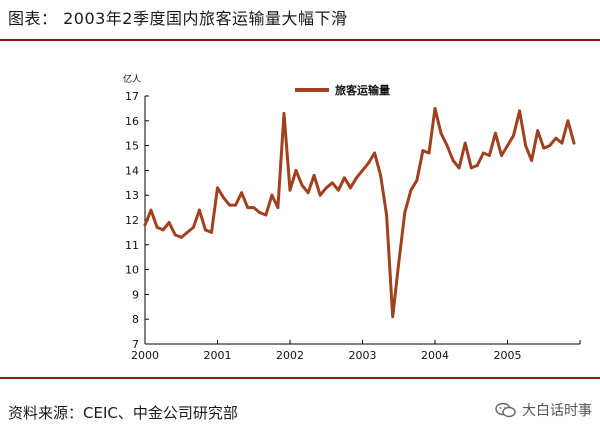 The width and height of the screenshot is (600, 435). I want to click on y-axis-unit: 亿人, so click(132, 79).